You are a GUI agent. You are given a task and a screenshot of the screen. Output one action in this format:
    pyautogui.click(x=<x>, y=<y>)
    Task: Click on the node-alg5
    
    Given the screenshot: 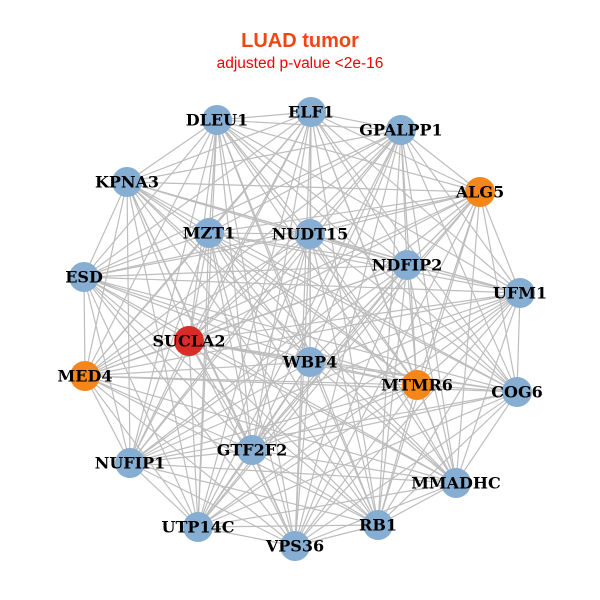 What is the action you would take?
    pyautogui.click(x=480, y=192)
    